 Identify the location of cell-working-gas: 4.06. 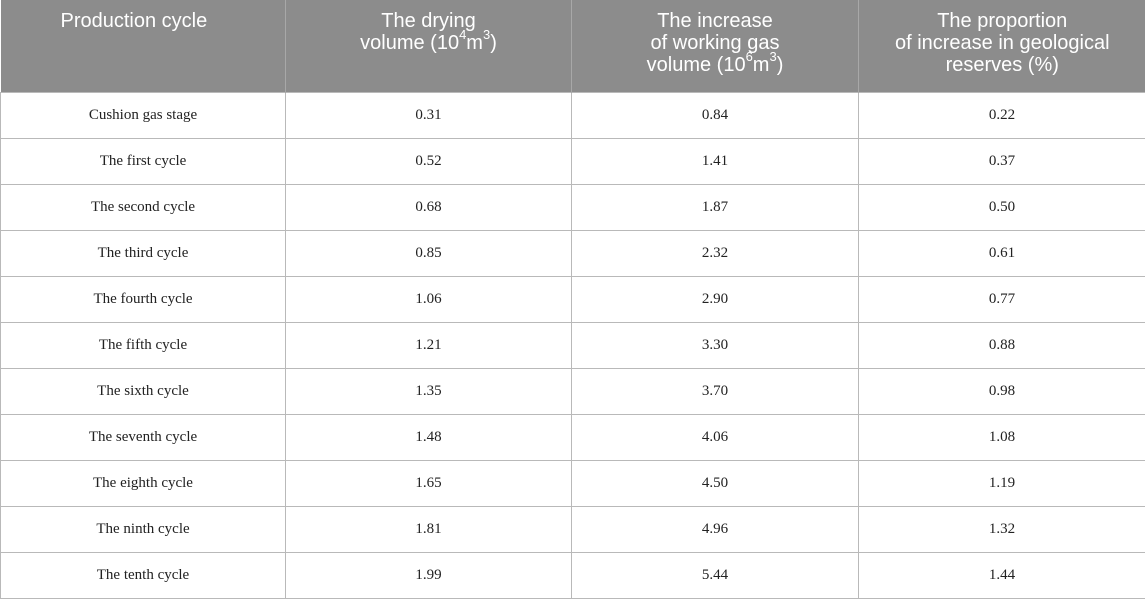
(715, 438).